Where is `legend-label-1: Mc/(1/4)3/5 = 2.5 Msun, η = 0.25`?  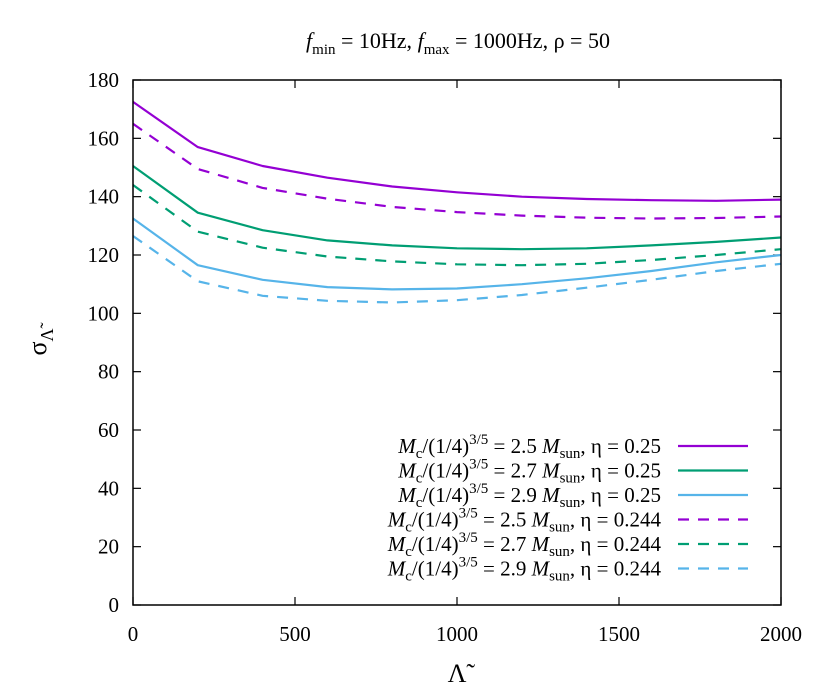 legend-label-1: Mc/(1/4)3/5 = 2.5 Msun, η = 0.25 is located at coordinates (529, 447).